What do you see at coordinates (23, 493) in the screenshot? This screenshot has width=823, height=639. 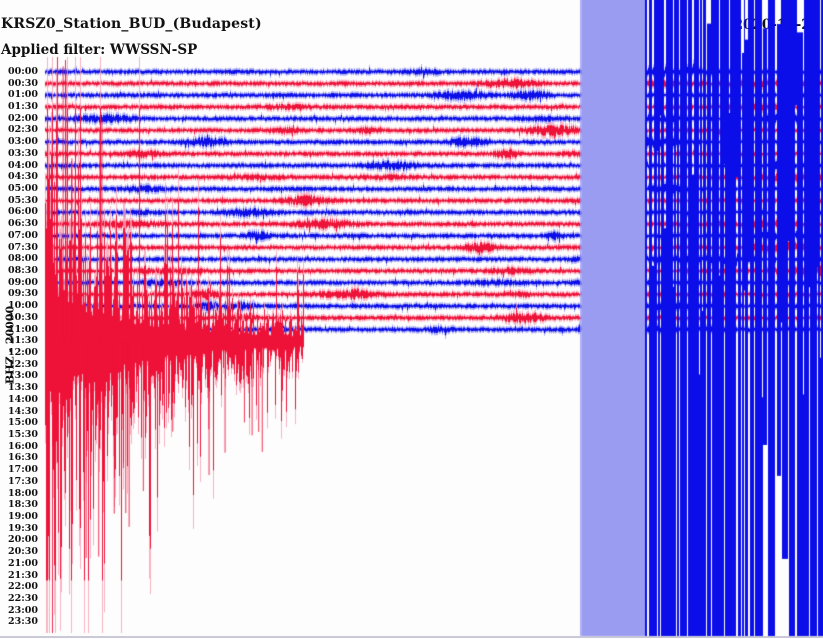 I see `time-label-18:00: 18:00` at bounding box center [23, 493].